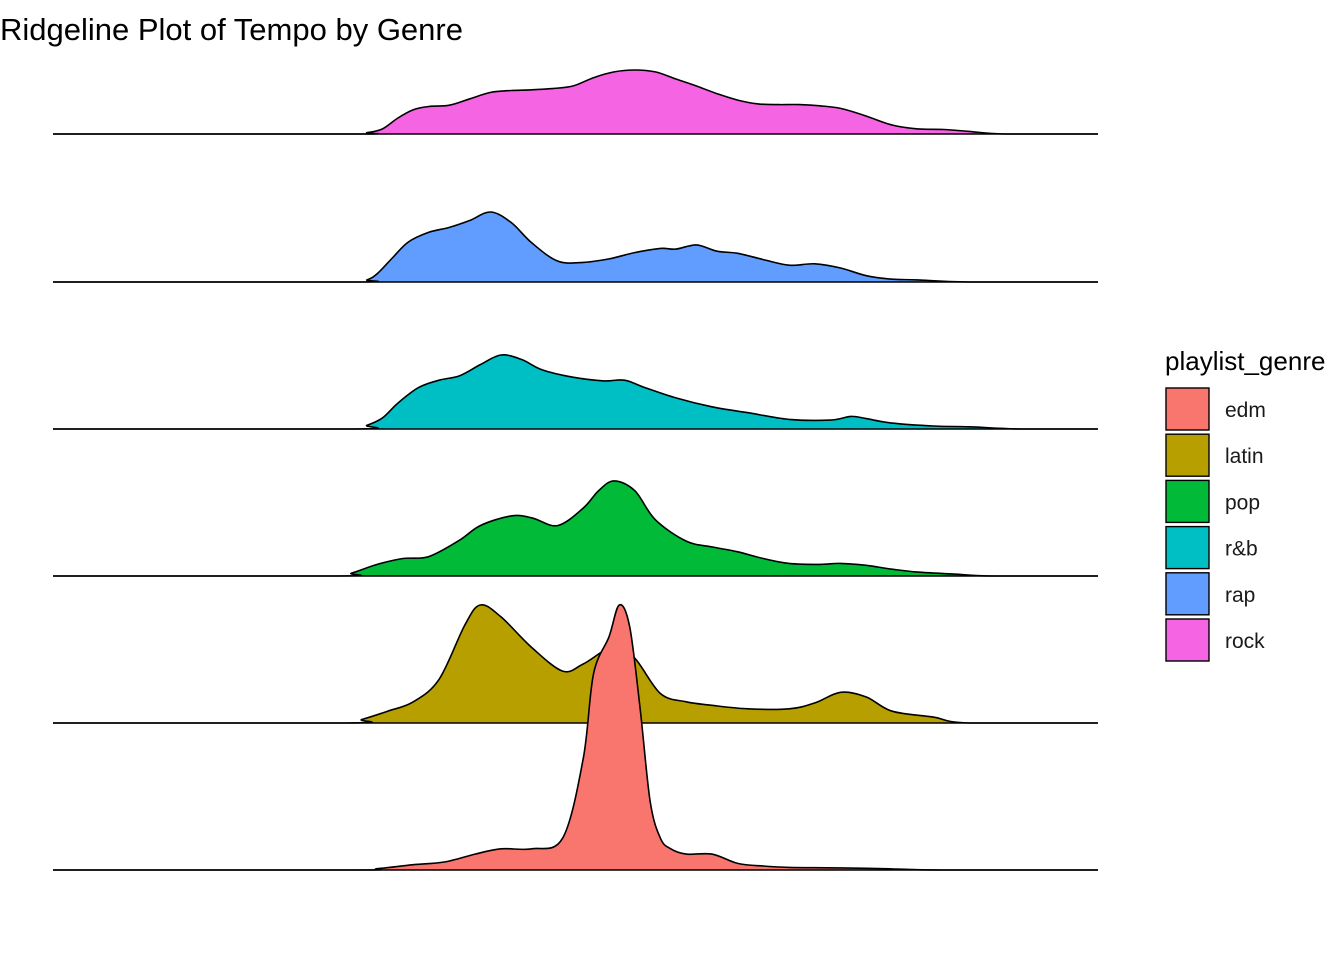 The width and height of the screenshot is (1344, 960). I want to click on ridge-latin, so click(575, 664).